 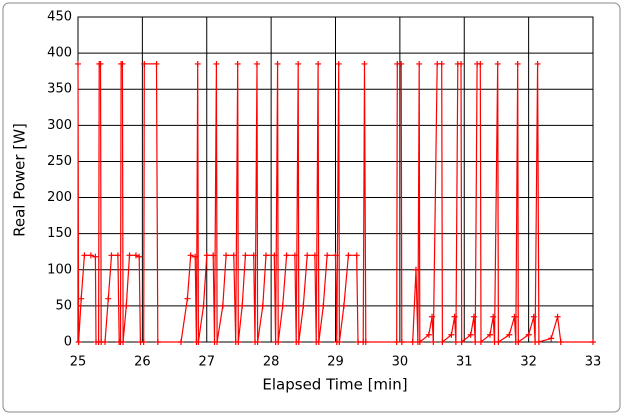 What do you see at coordinates (464, 362) in the screenshot?
I see `x-tick-label: 31` at bounding box center [464, 362].